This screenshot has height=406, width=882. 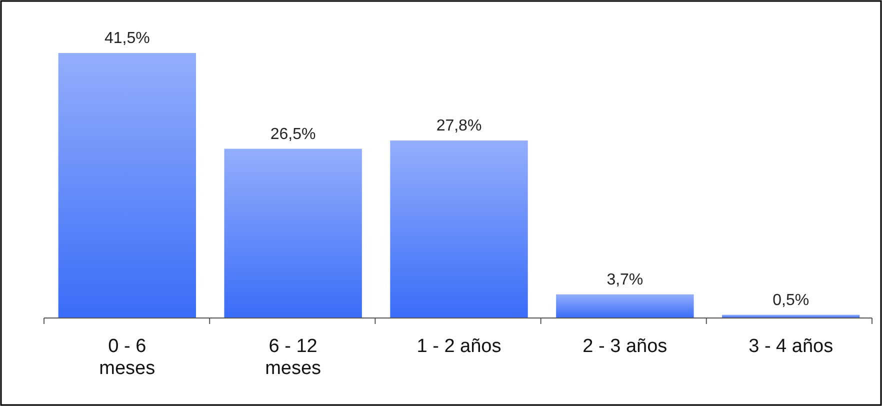 What do you see at coordinates (293, 357) in the screenshot?
I see `x-tick-label: 6 - 12 meses` at bounding box center [293, 357].